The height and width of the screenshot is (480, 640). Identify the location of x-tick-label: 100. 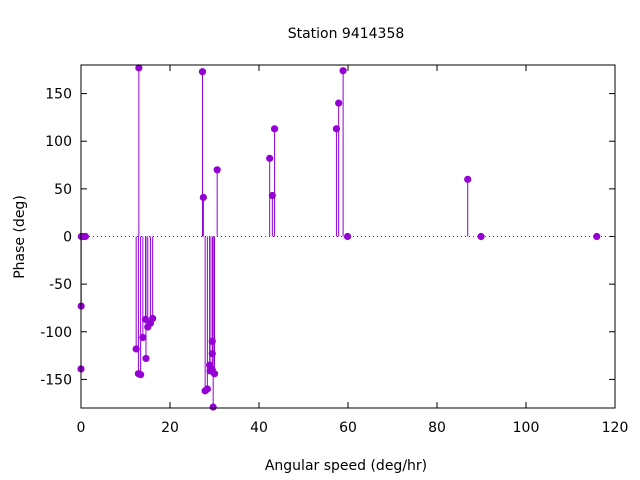
(526, 428).